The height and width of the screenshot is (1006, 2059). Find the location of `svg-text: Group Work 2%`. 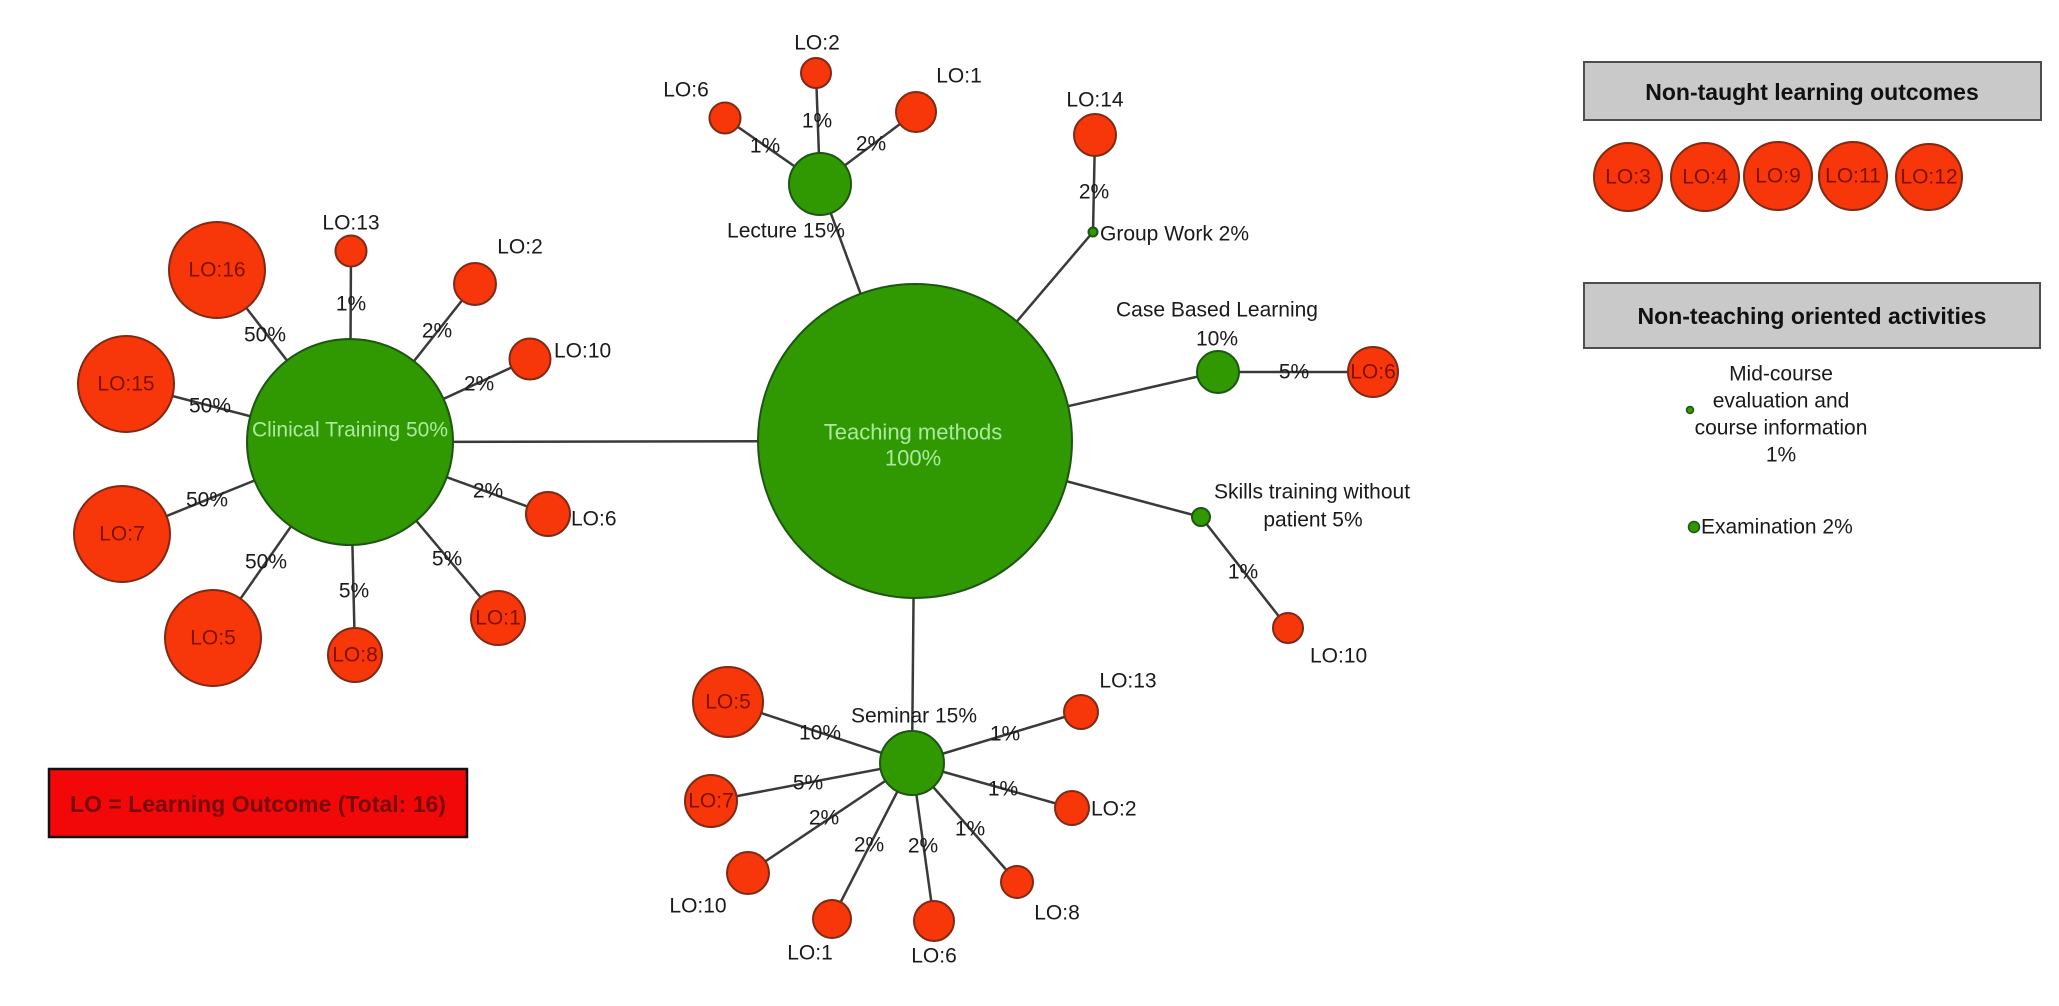

svg-text: Group Work 2% is located at coordinates (1174, 234).